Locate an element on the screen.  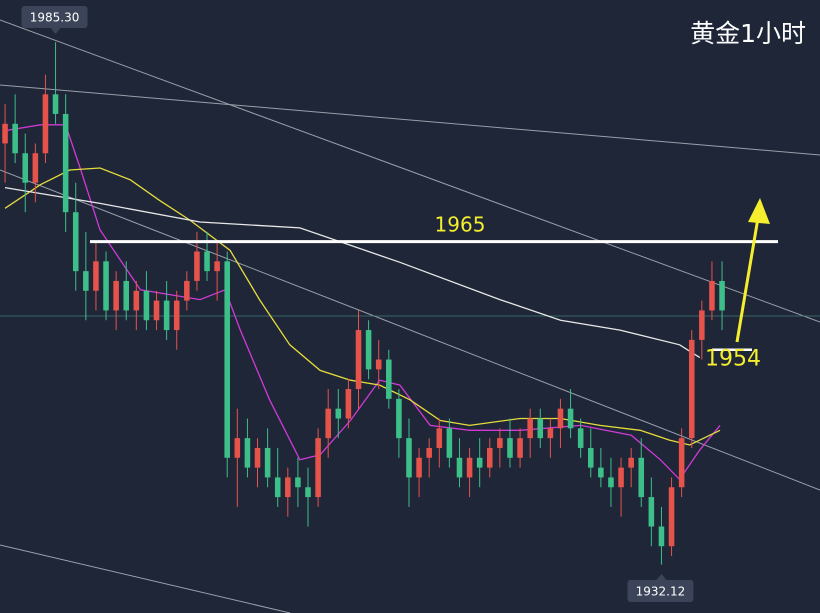
level-label: 1965 is located at coordinates (460, 225).